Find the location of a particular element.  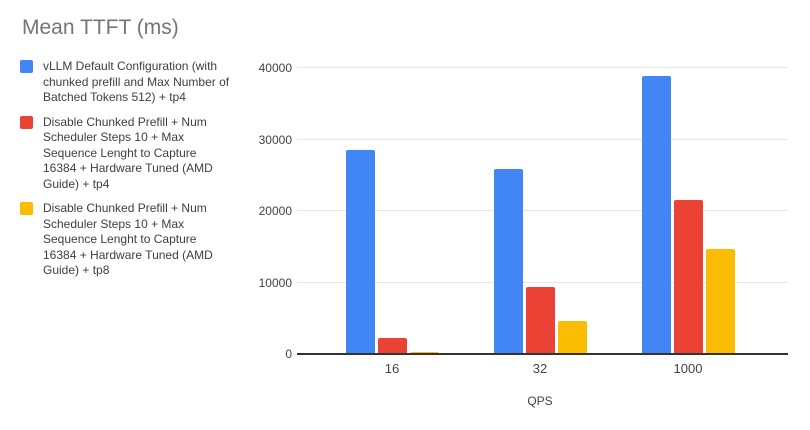

x-axis-category-label: 32 is located at coordinates (540, 368).